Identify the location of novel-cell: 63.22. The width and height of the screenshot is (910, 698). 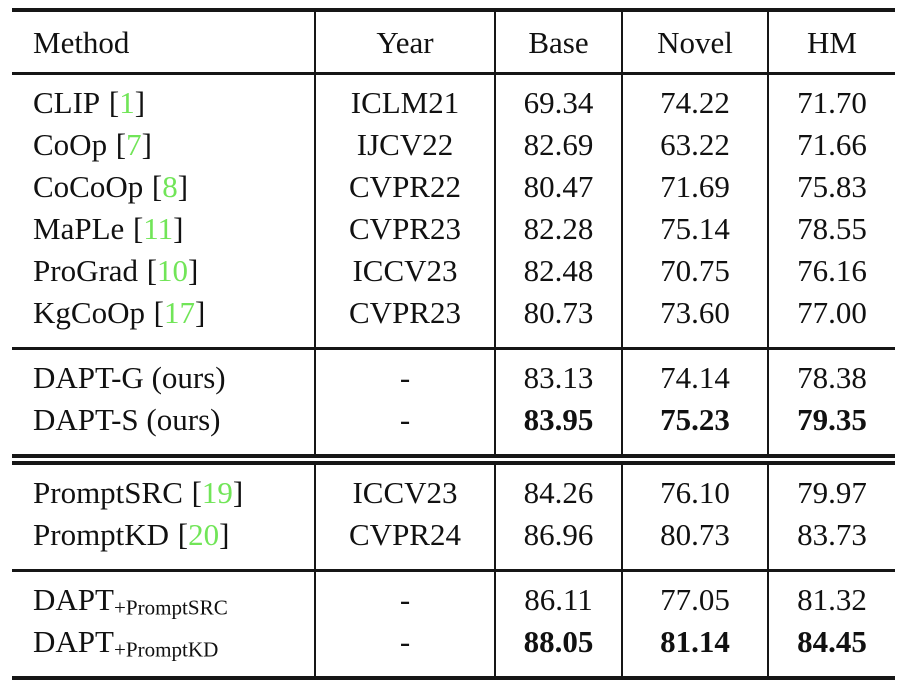
(695, 145).